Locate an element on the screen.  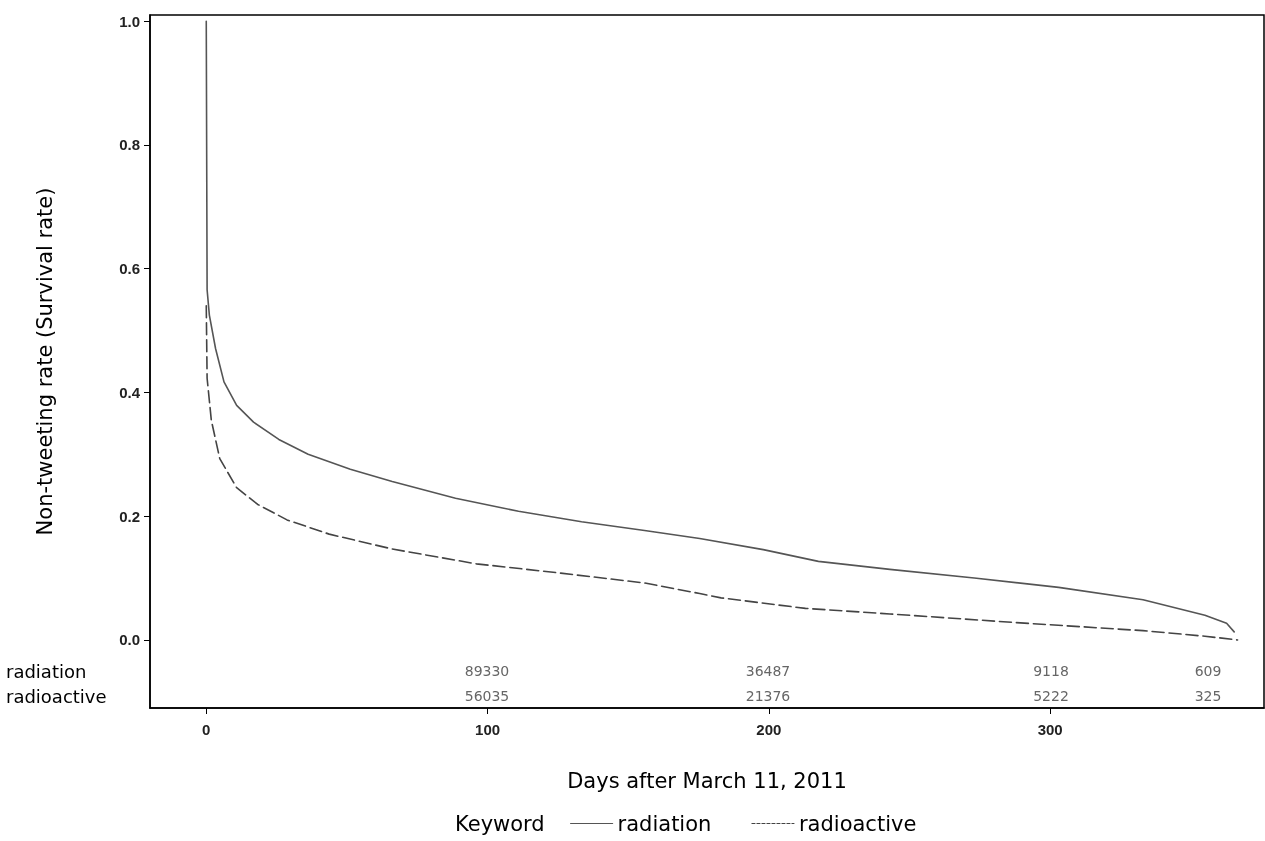
legend-title: Keyword is located at coordinates (500, 823).